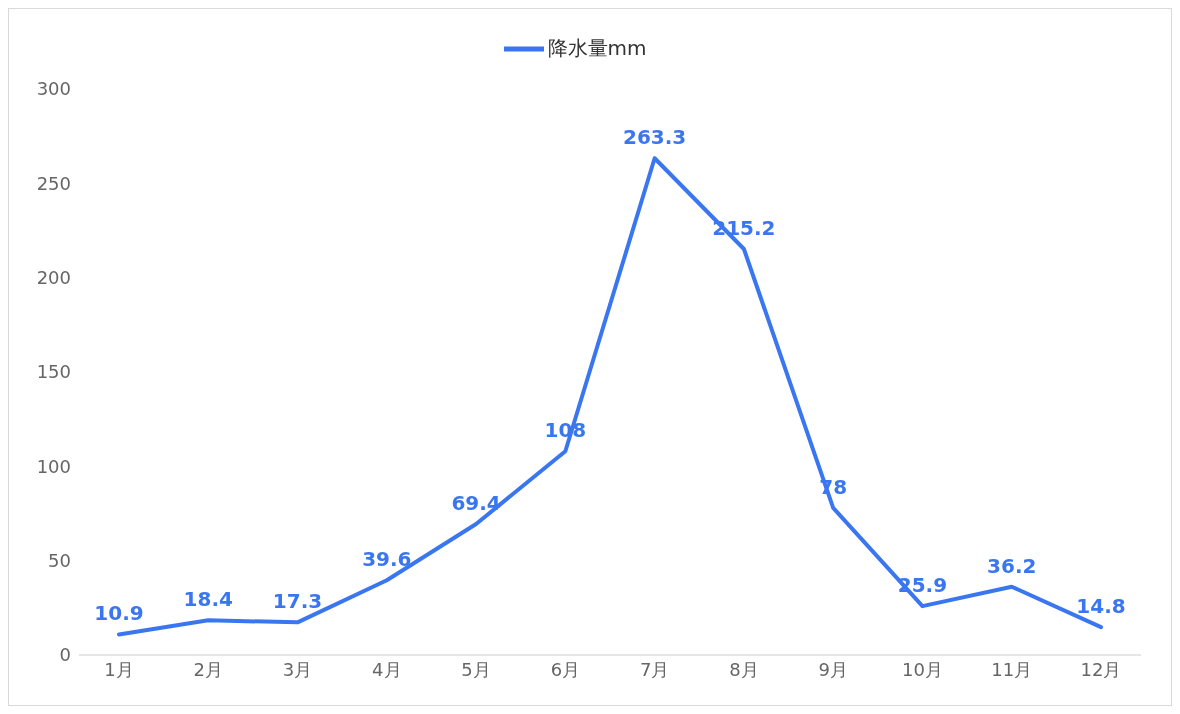  What do you see at coordinates (565, 669) in the screenshot?
I see `x-tick-label: 6月` at bounding box center [565, 669].